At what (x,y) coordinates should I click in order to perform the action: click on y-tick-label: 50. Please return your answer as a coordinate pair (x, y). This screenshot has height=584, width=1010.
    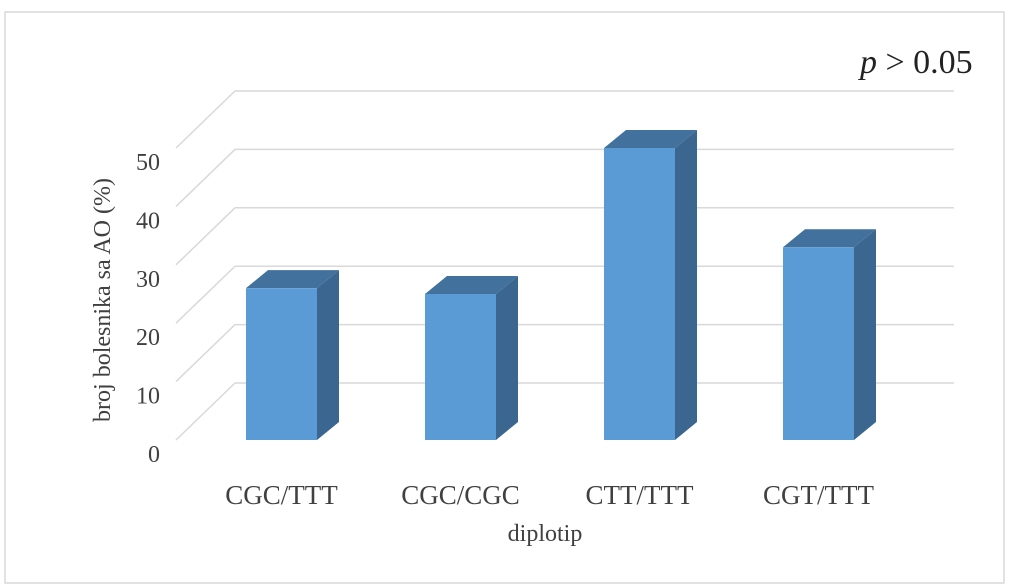
    Looking at the image, I should click on (148, 163).